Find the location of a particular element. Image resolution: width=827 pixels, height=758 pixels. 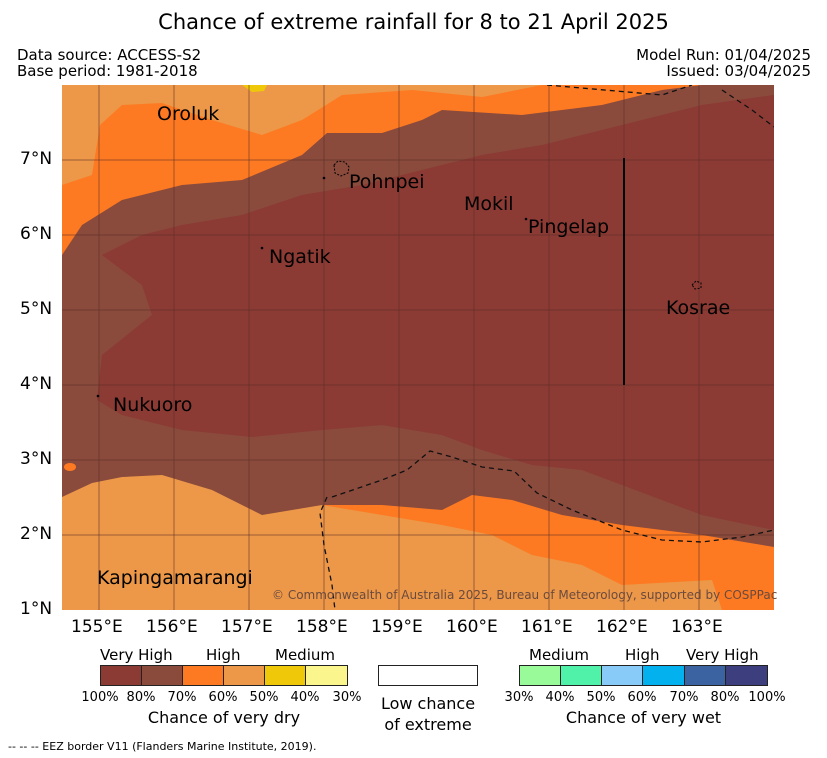

dry-pct-label: 30% is located at coordinates (347, 697).